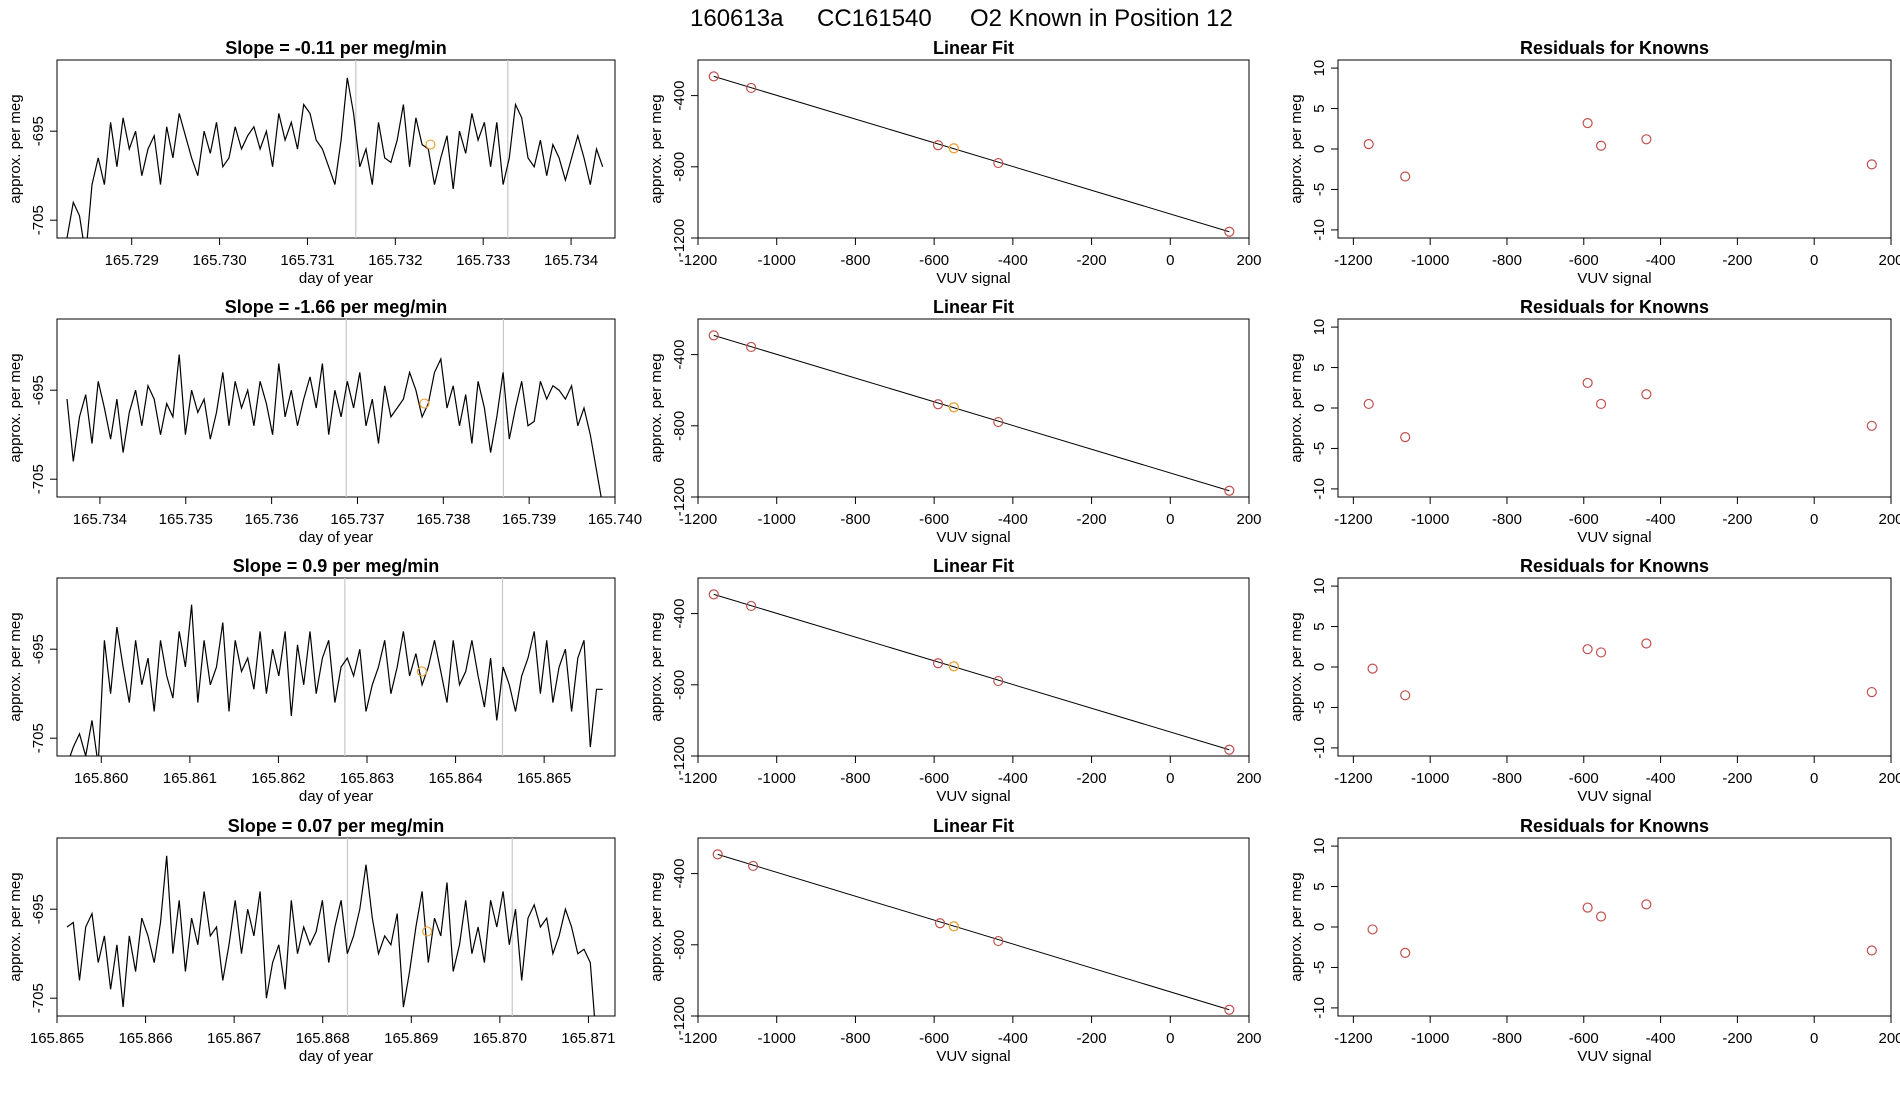 The image size is (1900, 1100). What do you see at coordinates (367, 778) in the screenshot?
I see `x-tick-label: 165.863` at bounding box center [367, 778].